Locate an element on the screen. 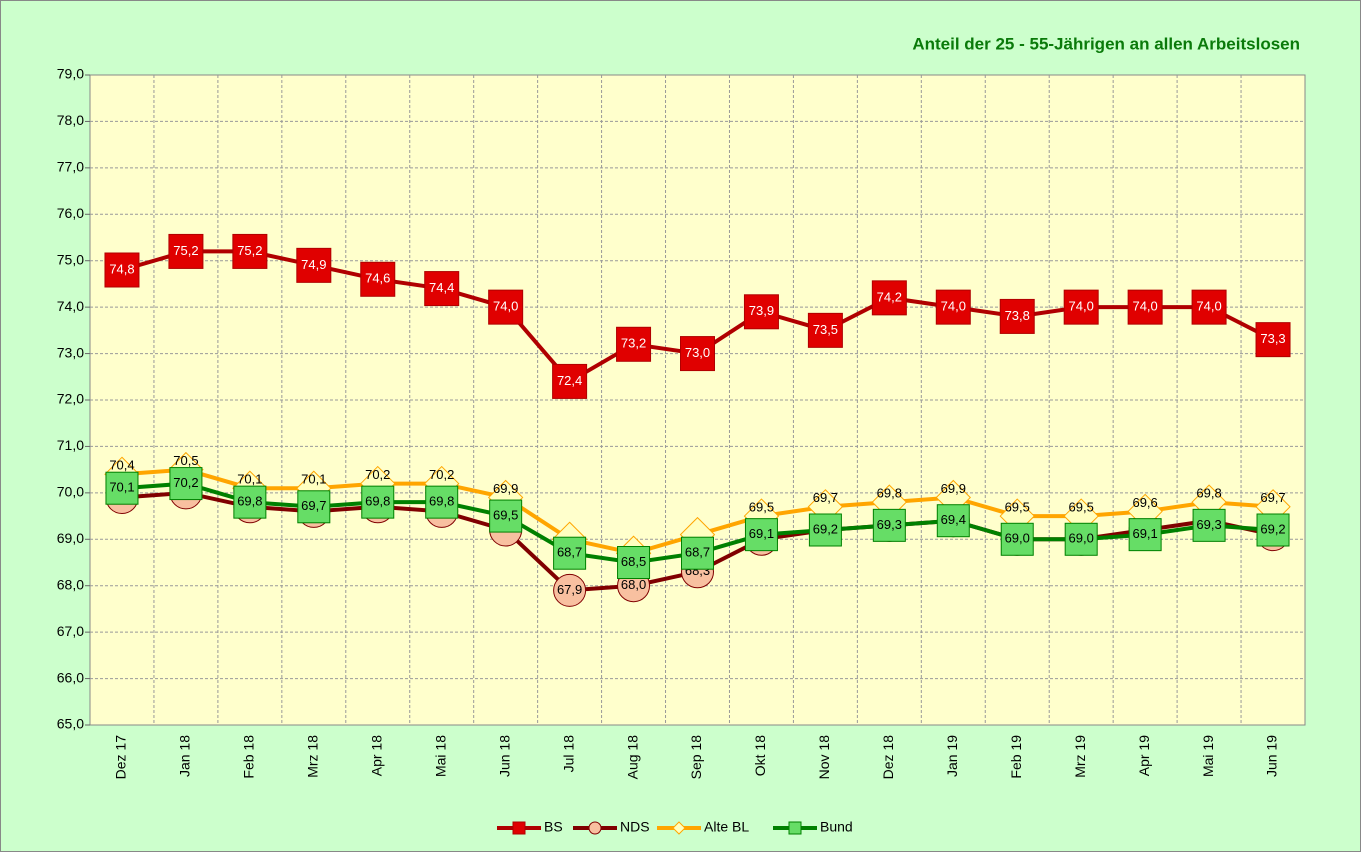 The width and height of the screenshot is (1362, 853). data-label: 73,9 is located at coordinates (761, 310).